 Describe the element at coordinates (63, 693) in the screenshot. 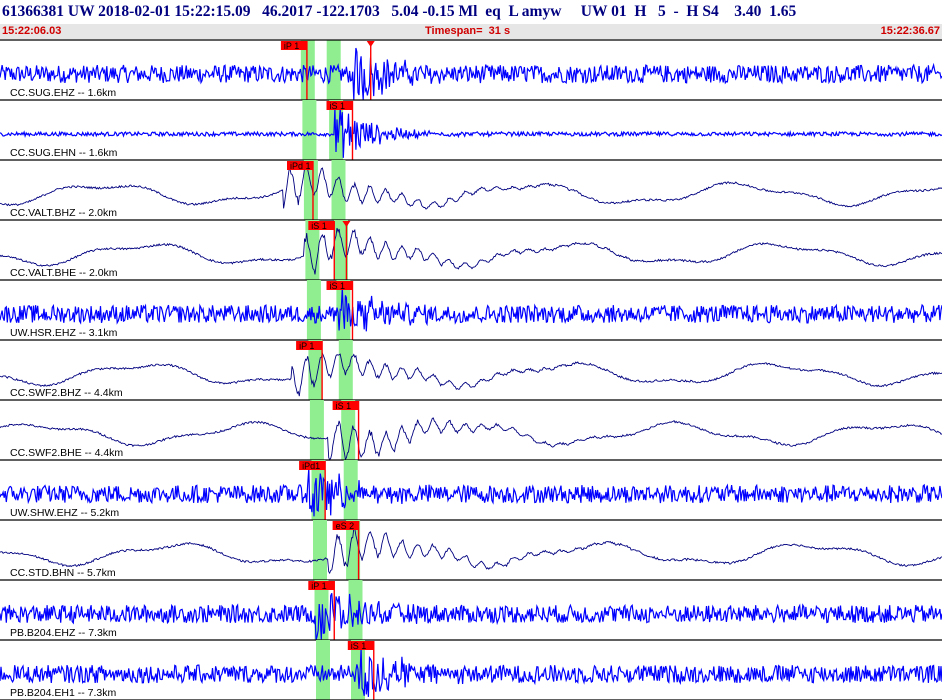

I see `trace-label: PB.B204.EH1 -- 7.3km` at that location.